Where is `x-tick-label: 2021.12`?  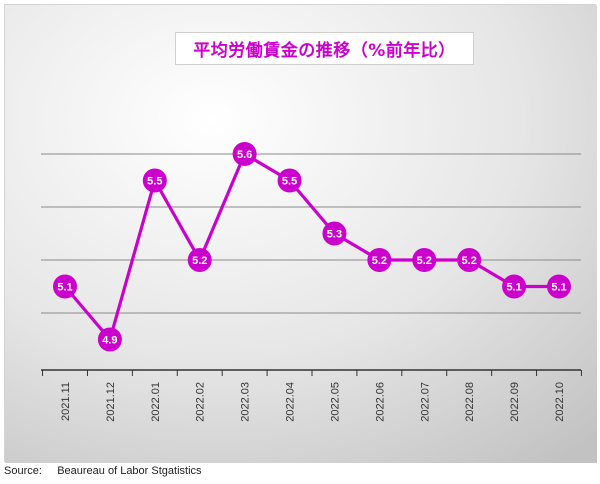
x-tick-label: 2021.12 is located at coordinates (111, 402).